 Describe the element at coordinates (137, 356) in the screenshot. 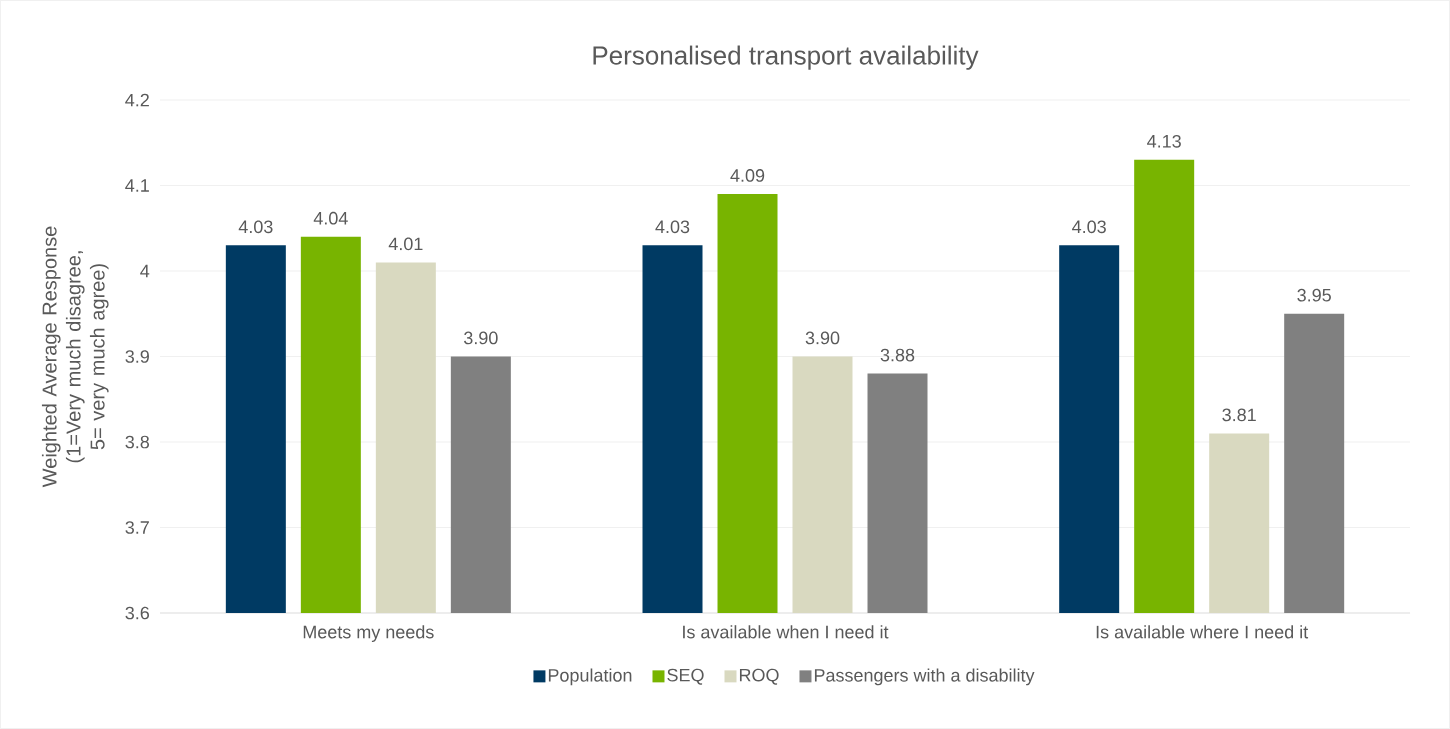

I see `y-tick-label: 3.9` at that location.